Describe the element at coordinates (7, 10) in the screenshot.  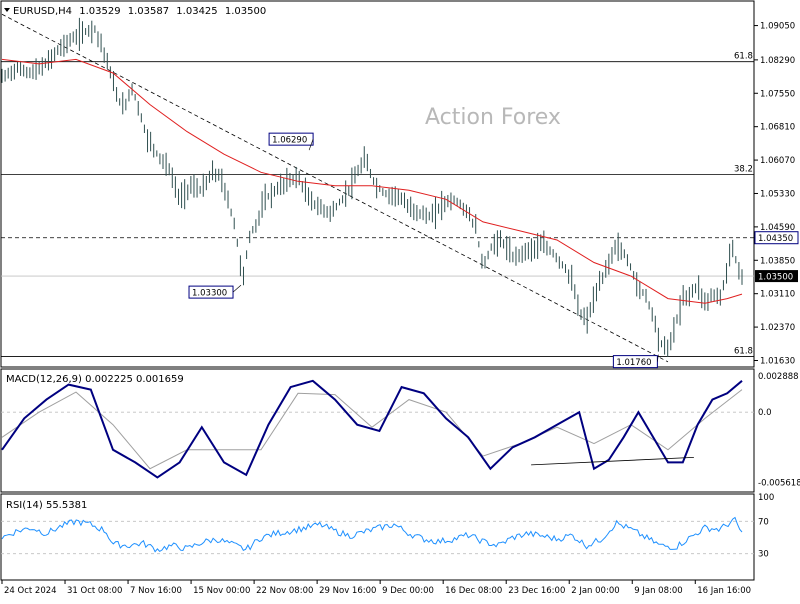
I see `dropdown-triangle-icon` at that location.